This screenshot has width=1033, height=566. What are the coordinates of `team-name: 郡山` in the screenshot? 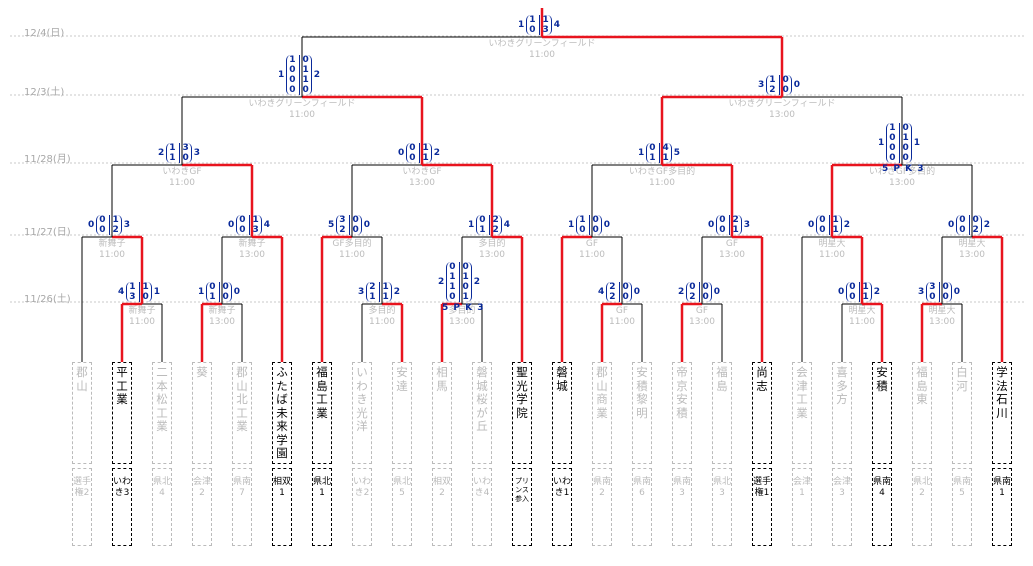 It's located at (82, 413).